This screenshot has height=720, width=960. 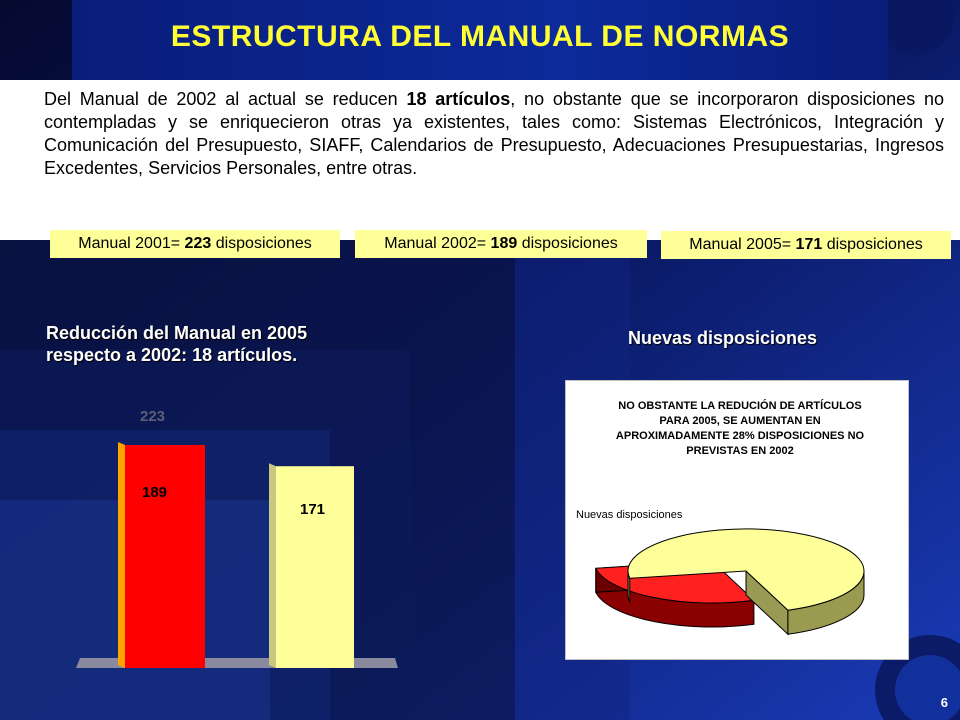 I want to click on bar-label-2001: 223, so click(x=152, y=416).